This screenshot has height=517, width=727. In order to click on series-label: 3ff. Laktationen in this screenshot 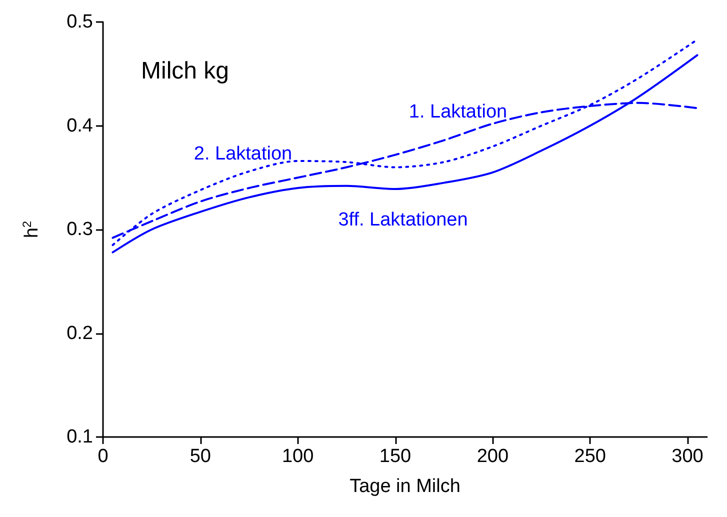, I will do `click(403, 220)`.